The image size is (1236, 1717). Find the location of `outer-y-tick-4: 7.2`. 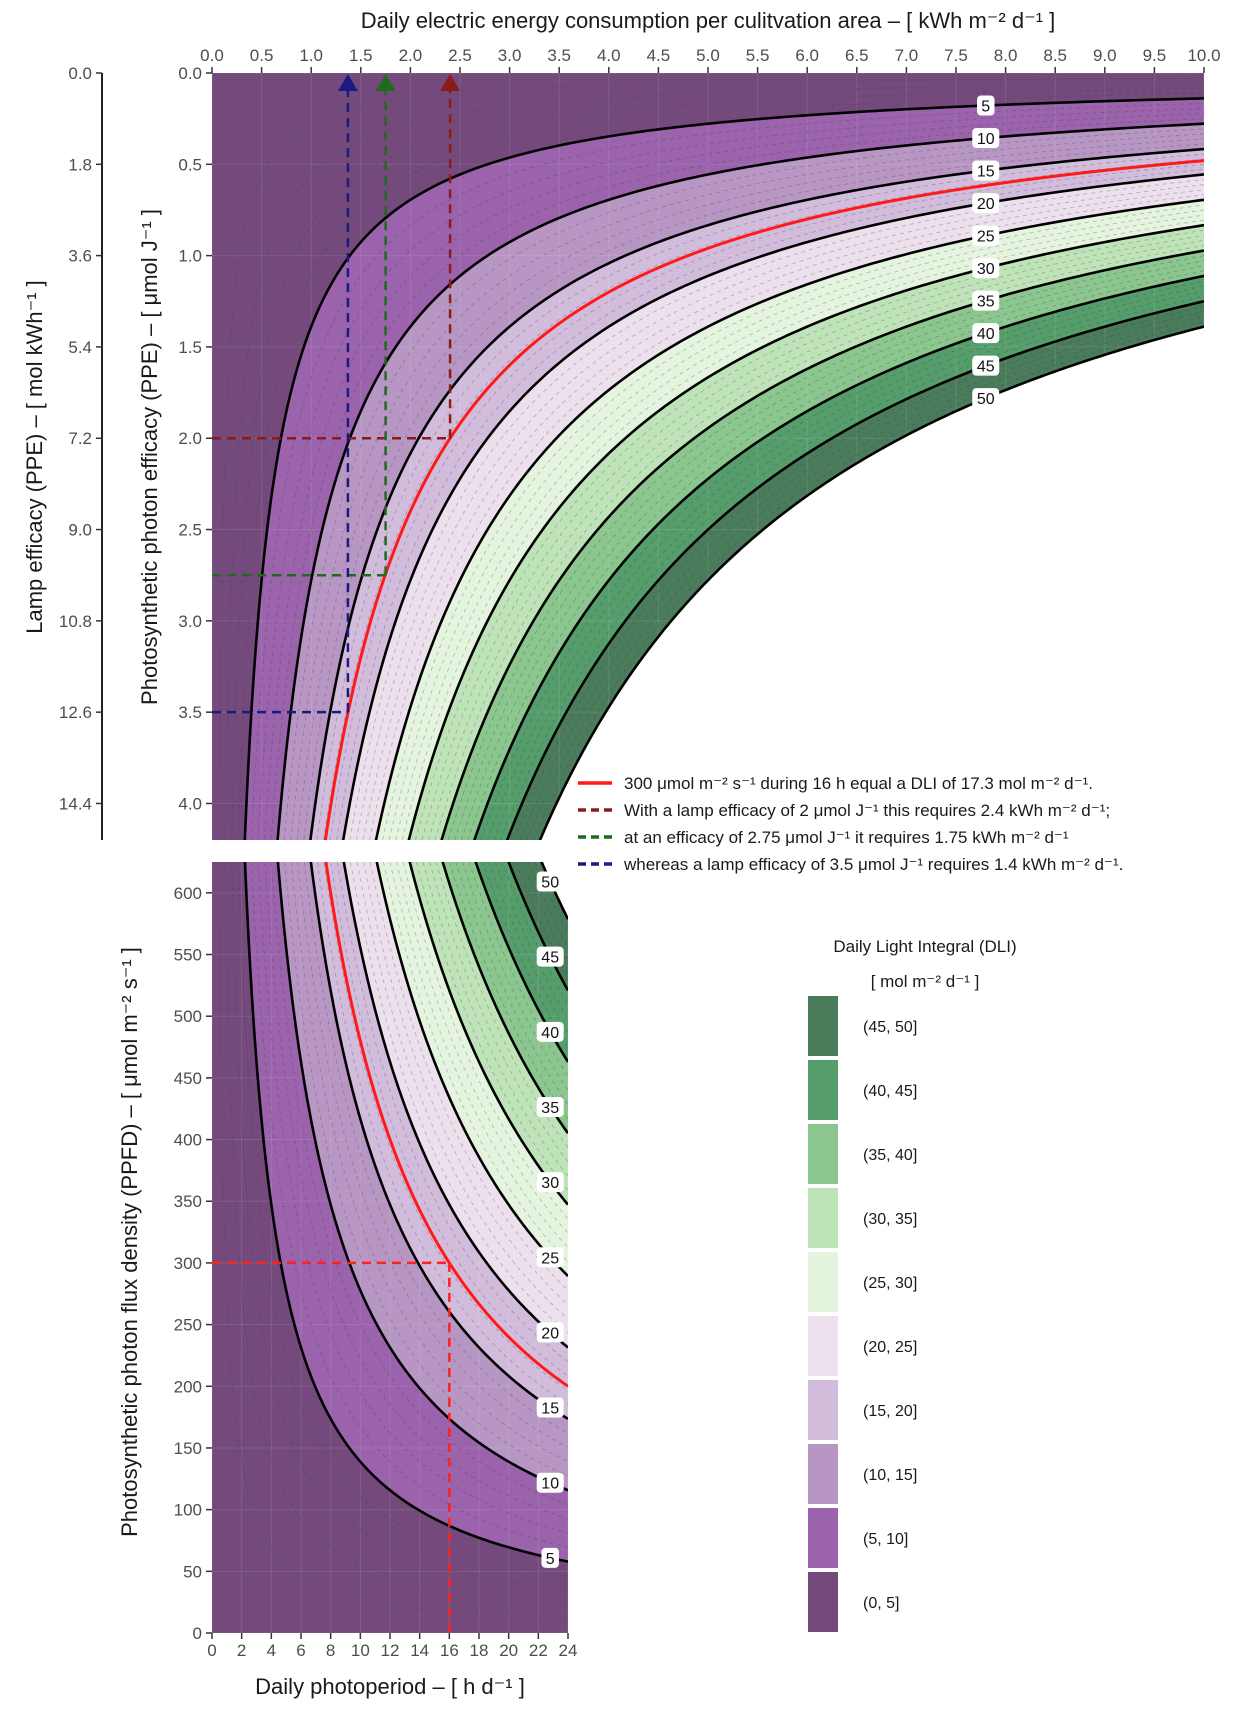

outer-y-tick-4: 7.2 is located at coordinates (80, 438).